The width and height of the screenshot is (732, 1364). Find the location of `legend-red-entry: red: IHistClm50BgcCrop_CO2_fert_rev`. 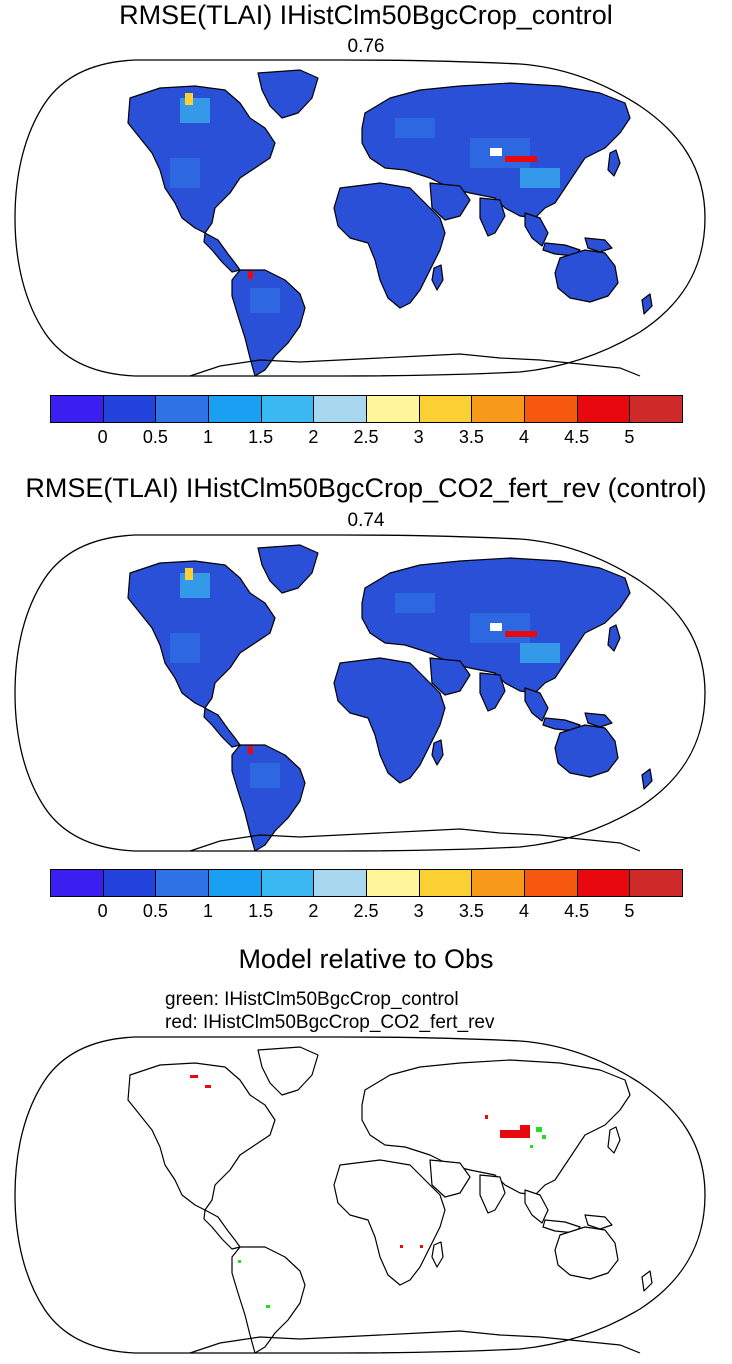

legend-red-entry: red: IHistClm50BgcCrop_CO2_fert_rev is located at coordinates (330, 1022).